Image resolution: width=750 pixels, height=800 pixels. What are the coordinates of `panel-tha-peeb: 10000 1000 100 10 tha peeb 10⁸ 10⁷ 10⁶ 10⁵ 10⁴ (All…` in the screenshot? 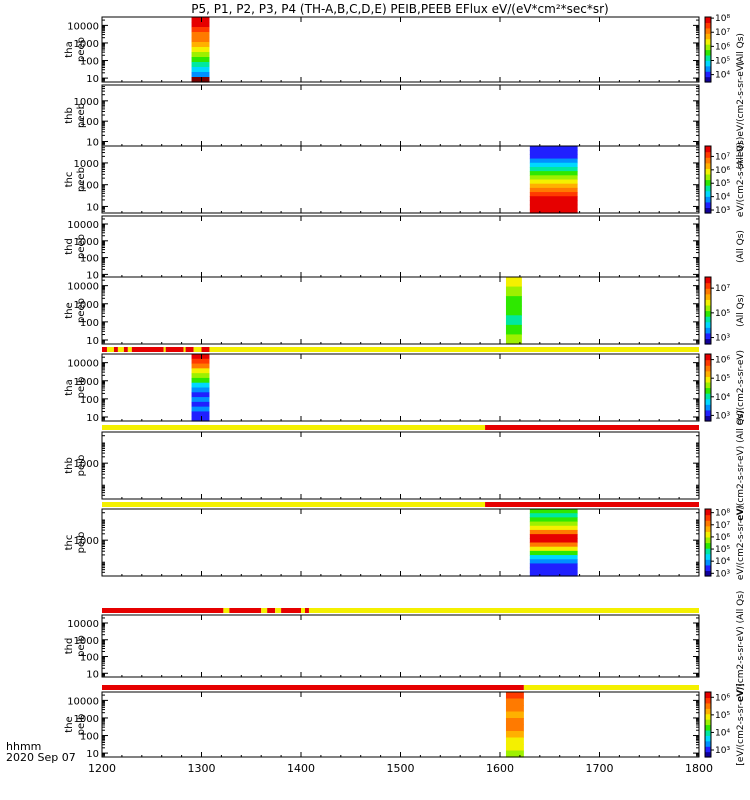 It's located at (405, 49).